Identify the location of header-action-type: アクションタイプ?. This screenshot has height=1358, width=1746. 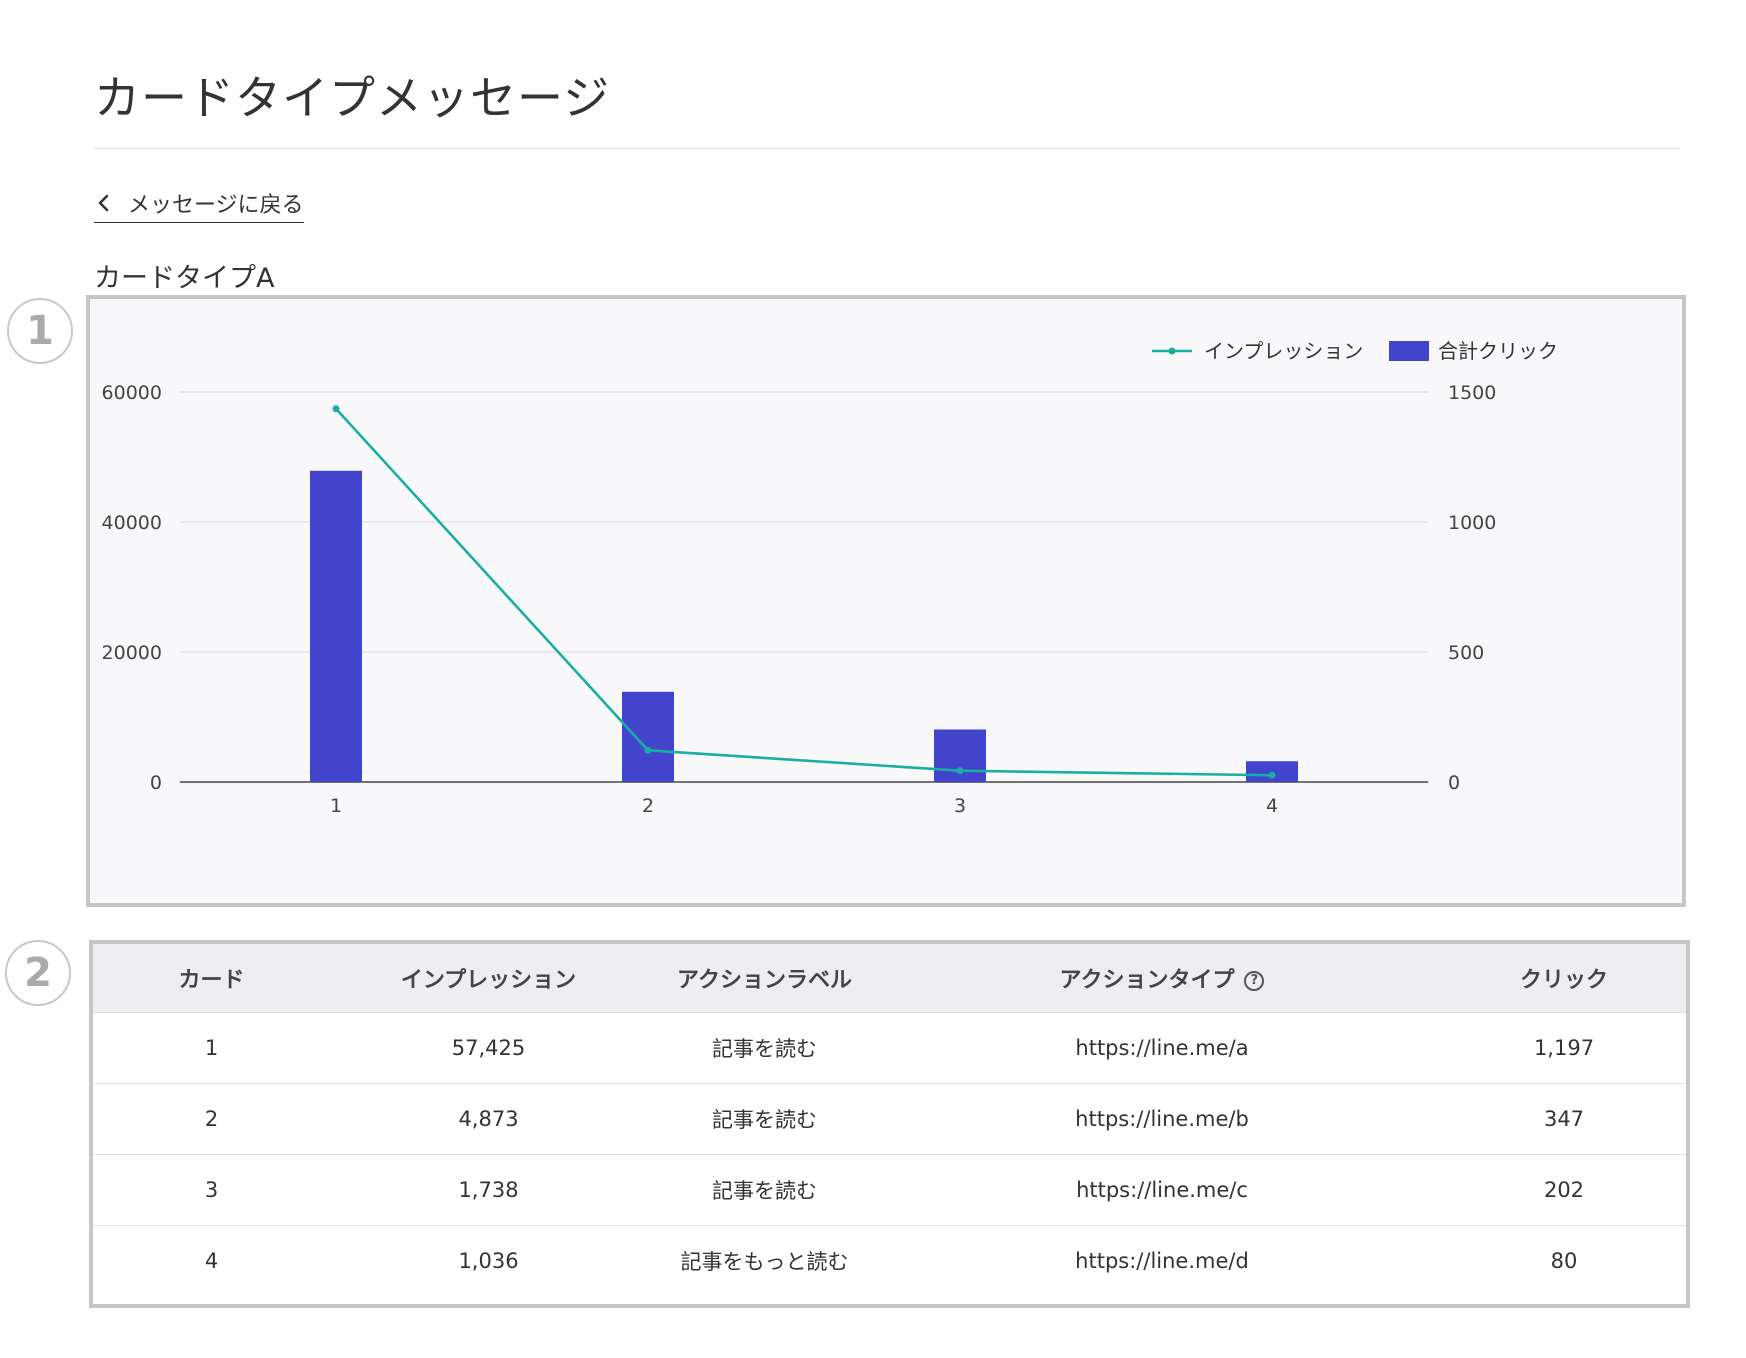
(1162, 978).